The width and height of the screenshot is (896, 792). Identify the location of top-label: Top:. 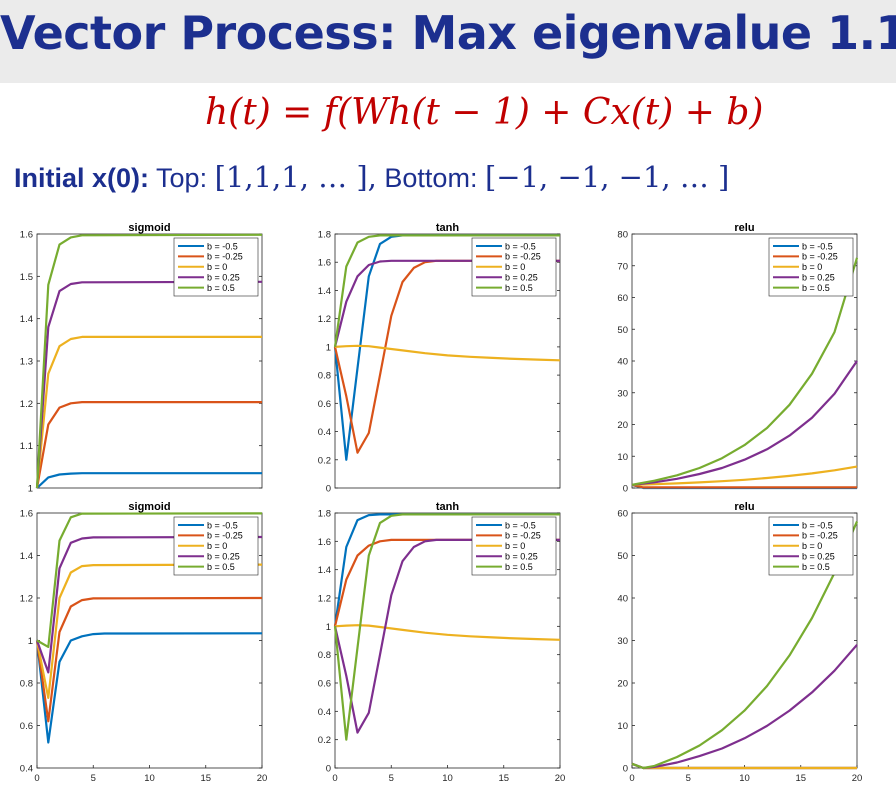
(182, 178).